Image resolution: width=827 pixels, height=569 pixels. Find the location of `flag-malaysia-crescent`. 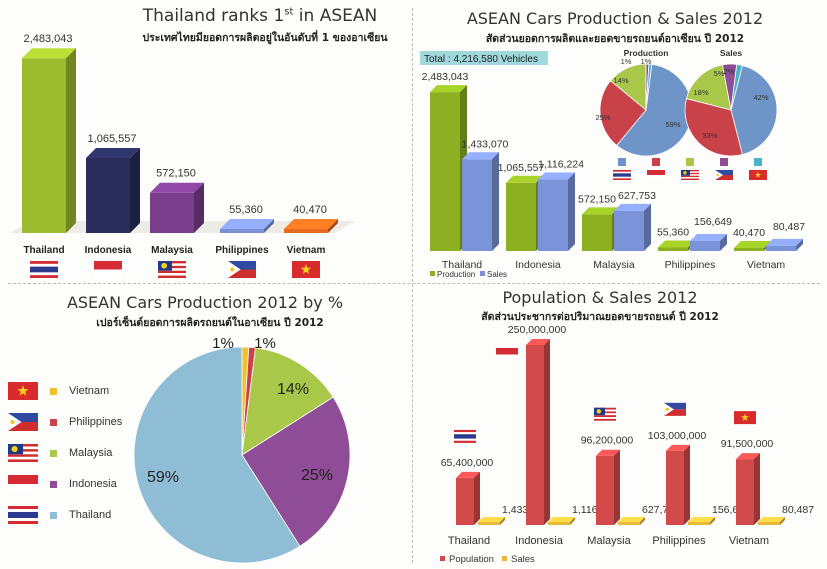

flag-malaysia-crescent is located at coordinates (164, 265).